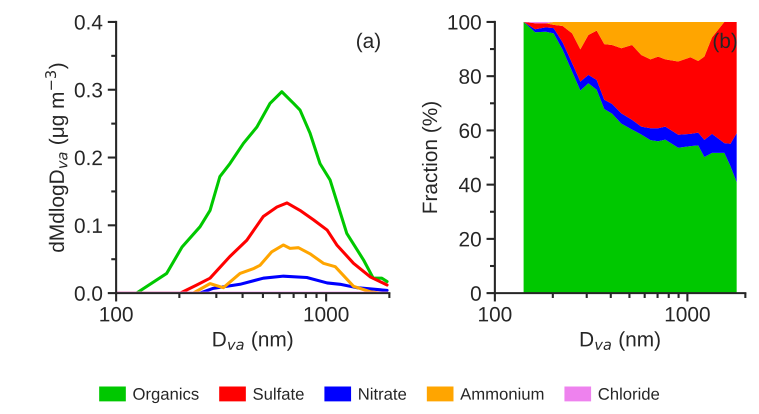 Image resolution: width=759 pixels, height=414 pixels. What do you see at coordinates (464, 22) in the screenshot?
I see `y-tick-label: 100` at bounding box center [464, 22].